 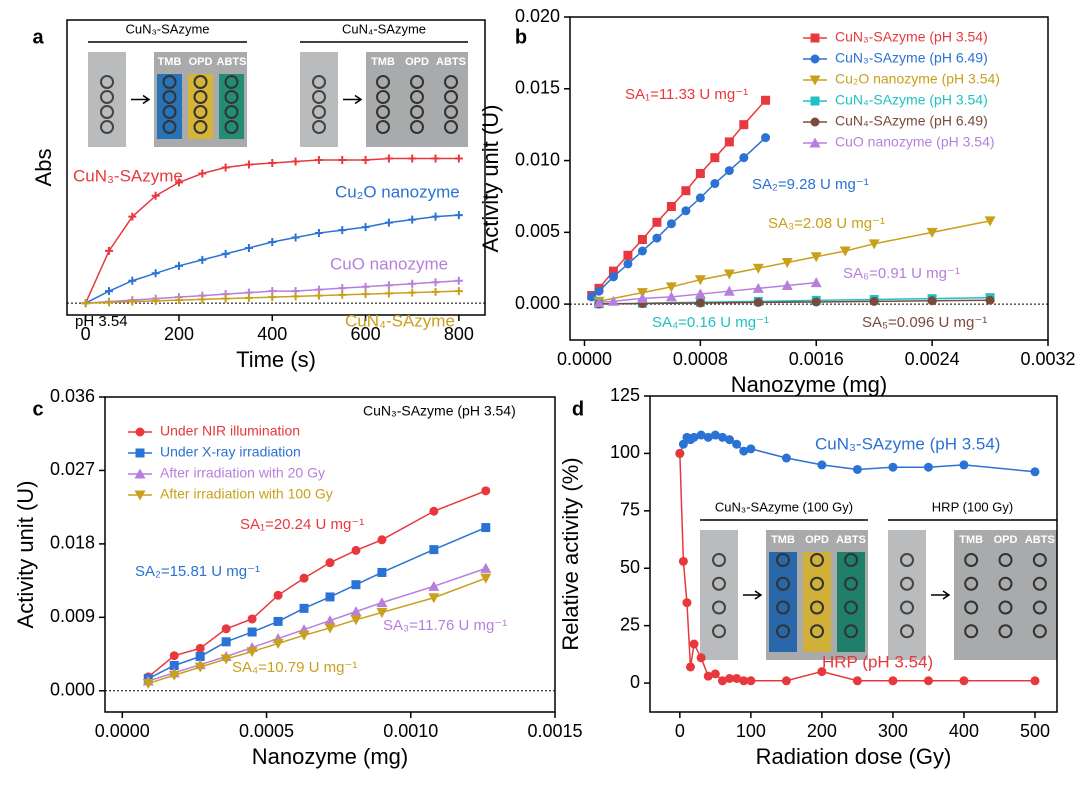 I want to click on x-tick-label: 0.0008, so click(x=700, y=359).